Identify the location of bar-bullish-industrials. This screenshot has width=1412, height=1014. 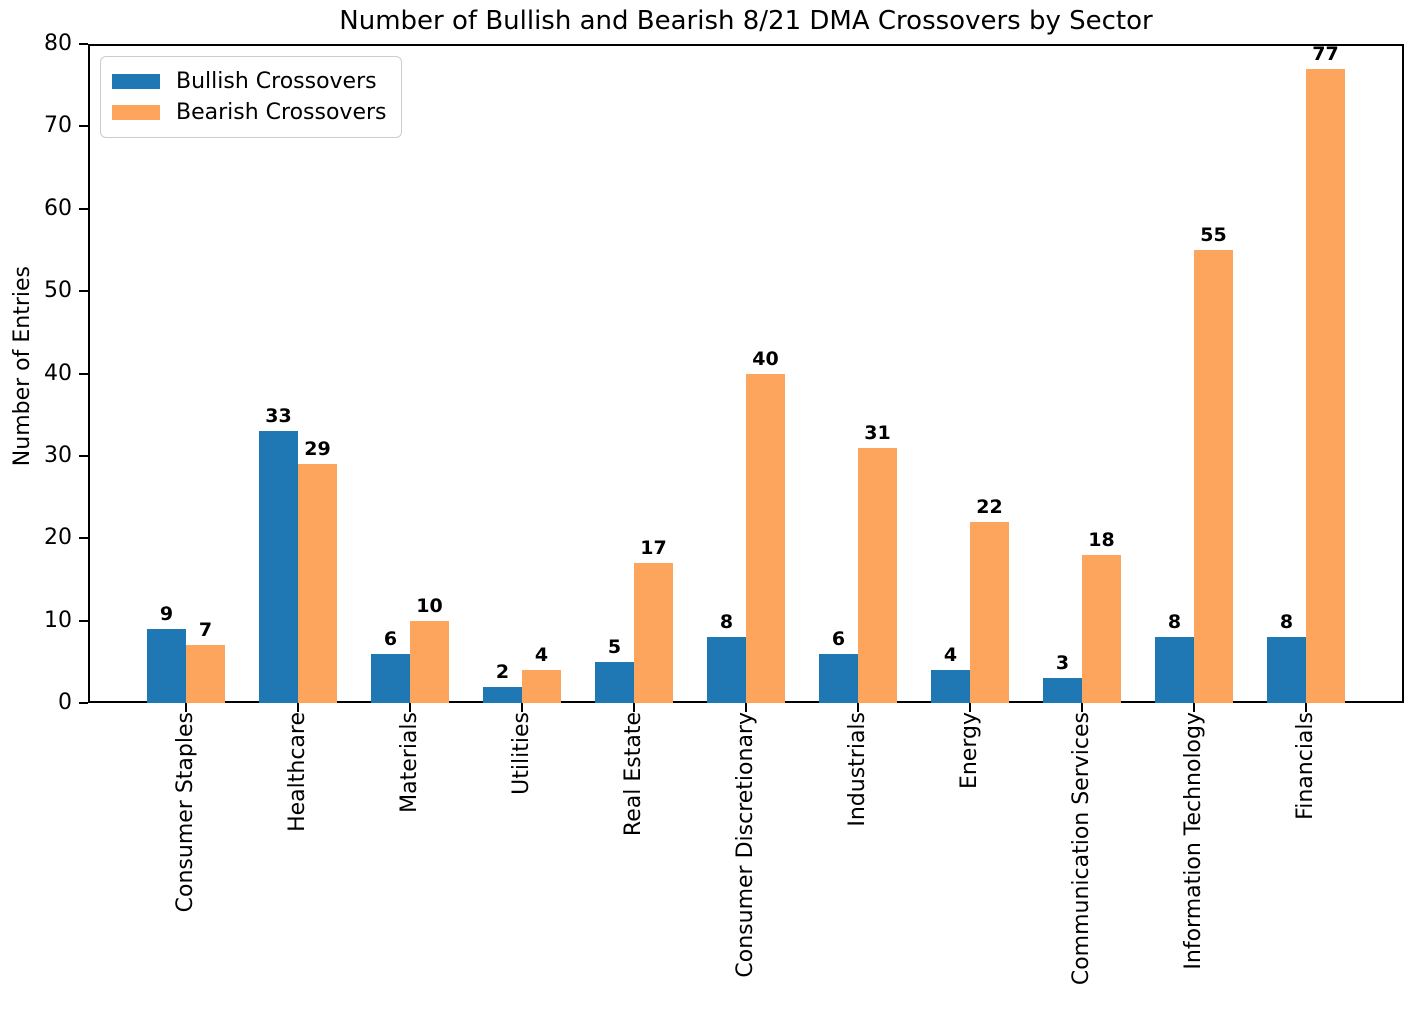
(838, 678).